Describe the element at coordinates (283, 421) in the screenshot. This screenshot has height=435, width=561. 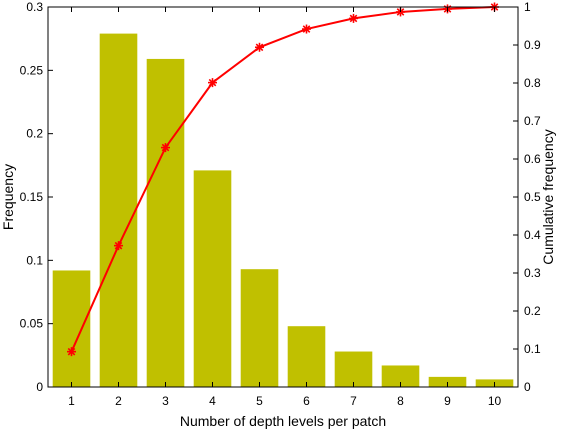
I see `x-axis-label: Number of depth levels per patch` at that location.